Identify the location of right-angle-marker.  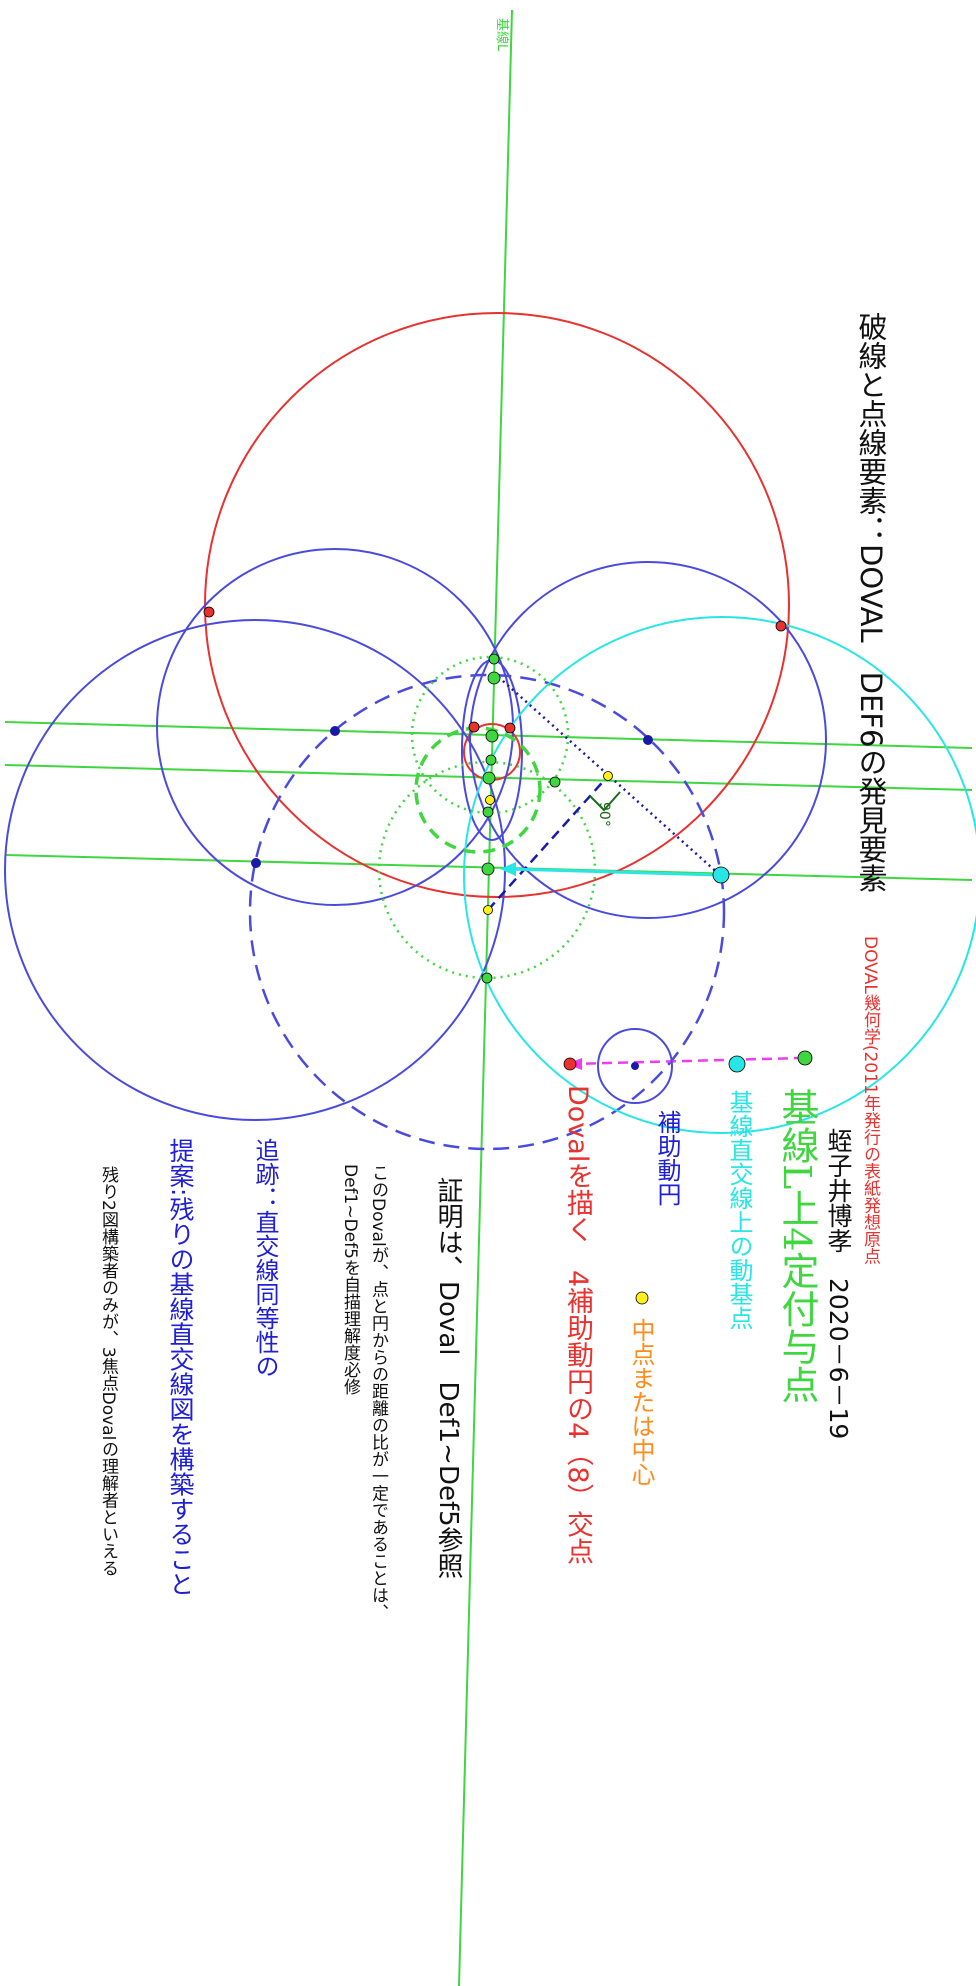
(605, 801).